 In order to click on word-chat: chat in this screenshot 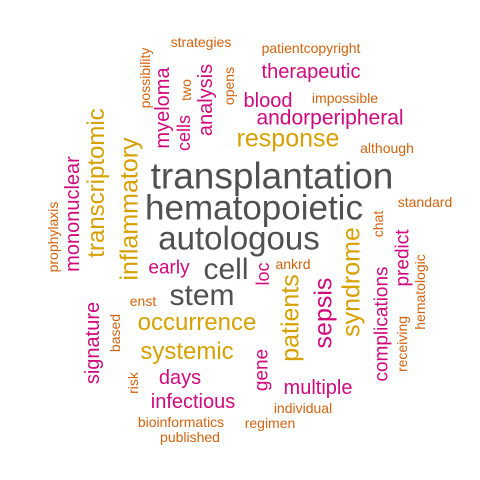, I will do `click(378, 224)`.